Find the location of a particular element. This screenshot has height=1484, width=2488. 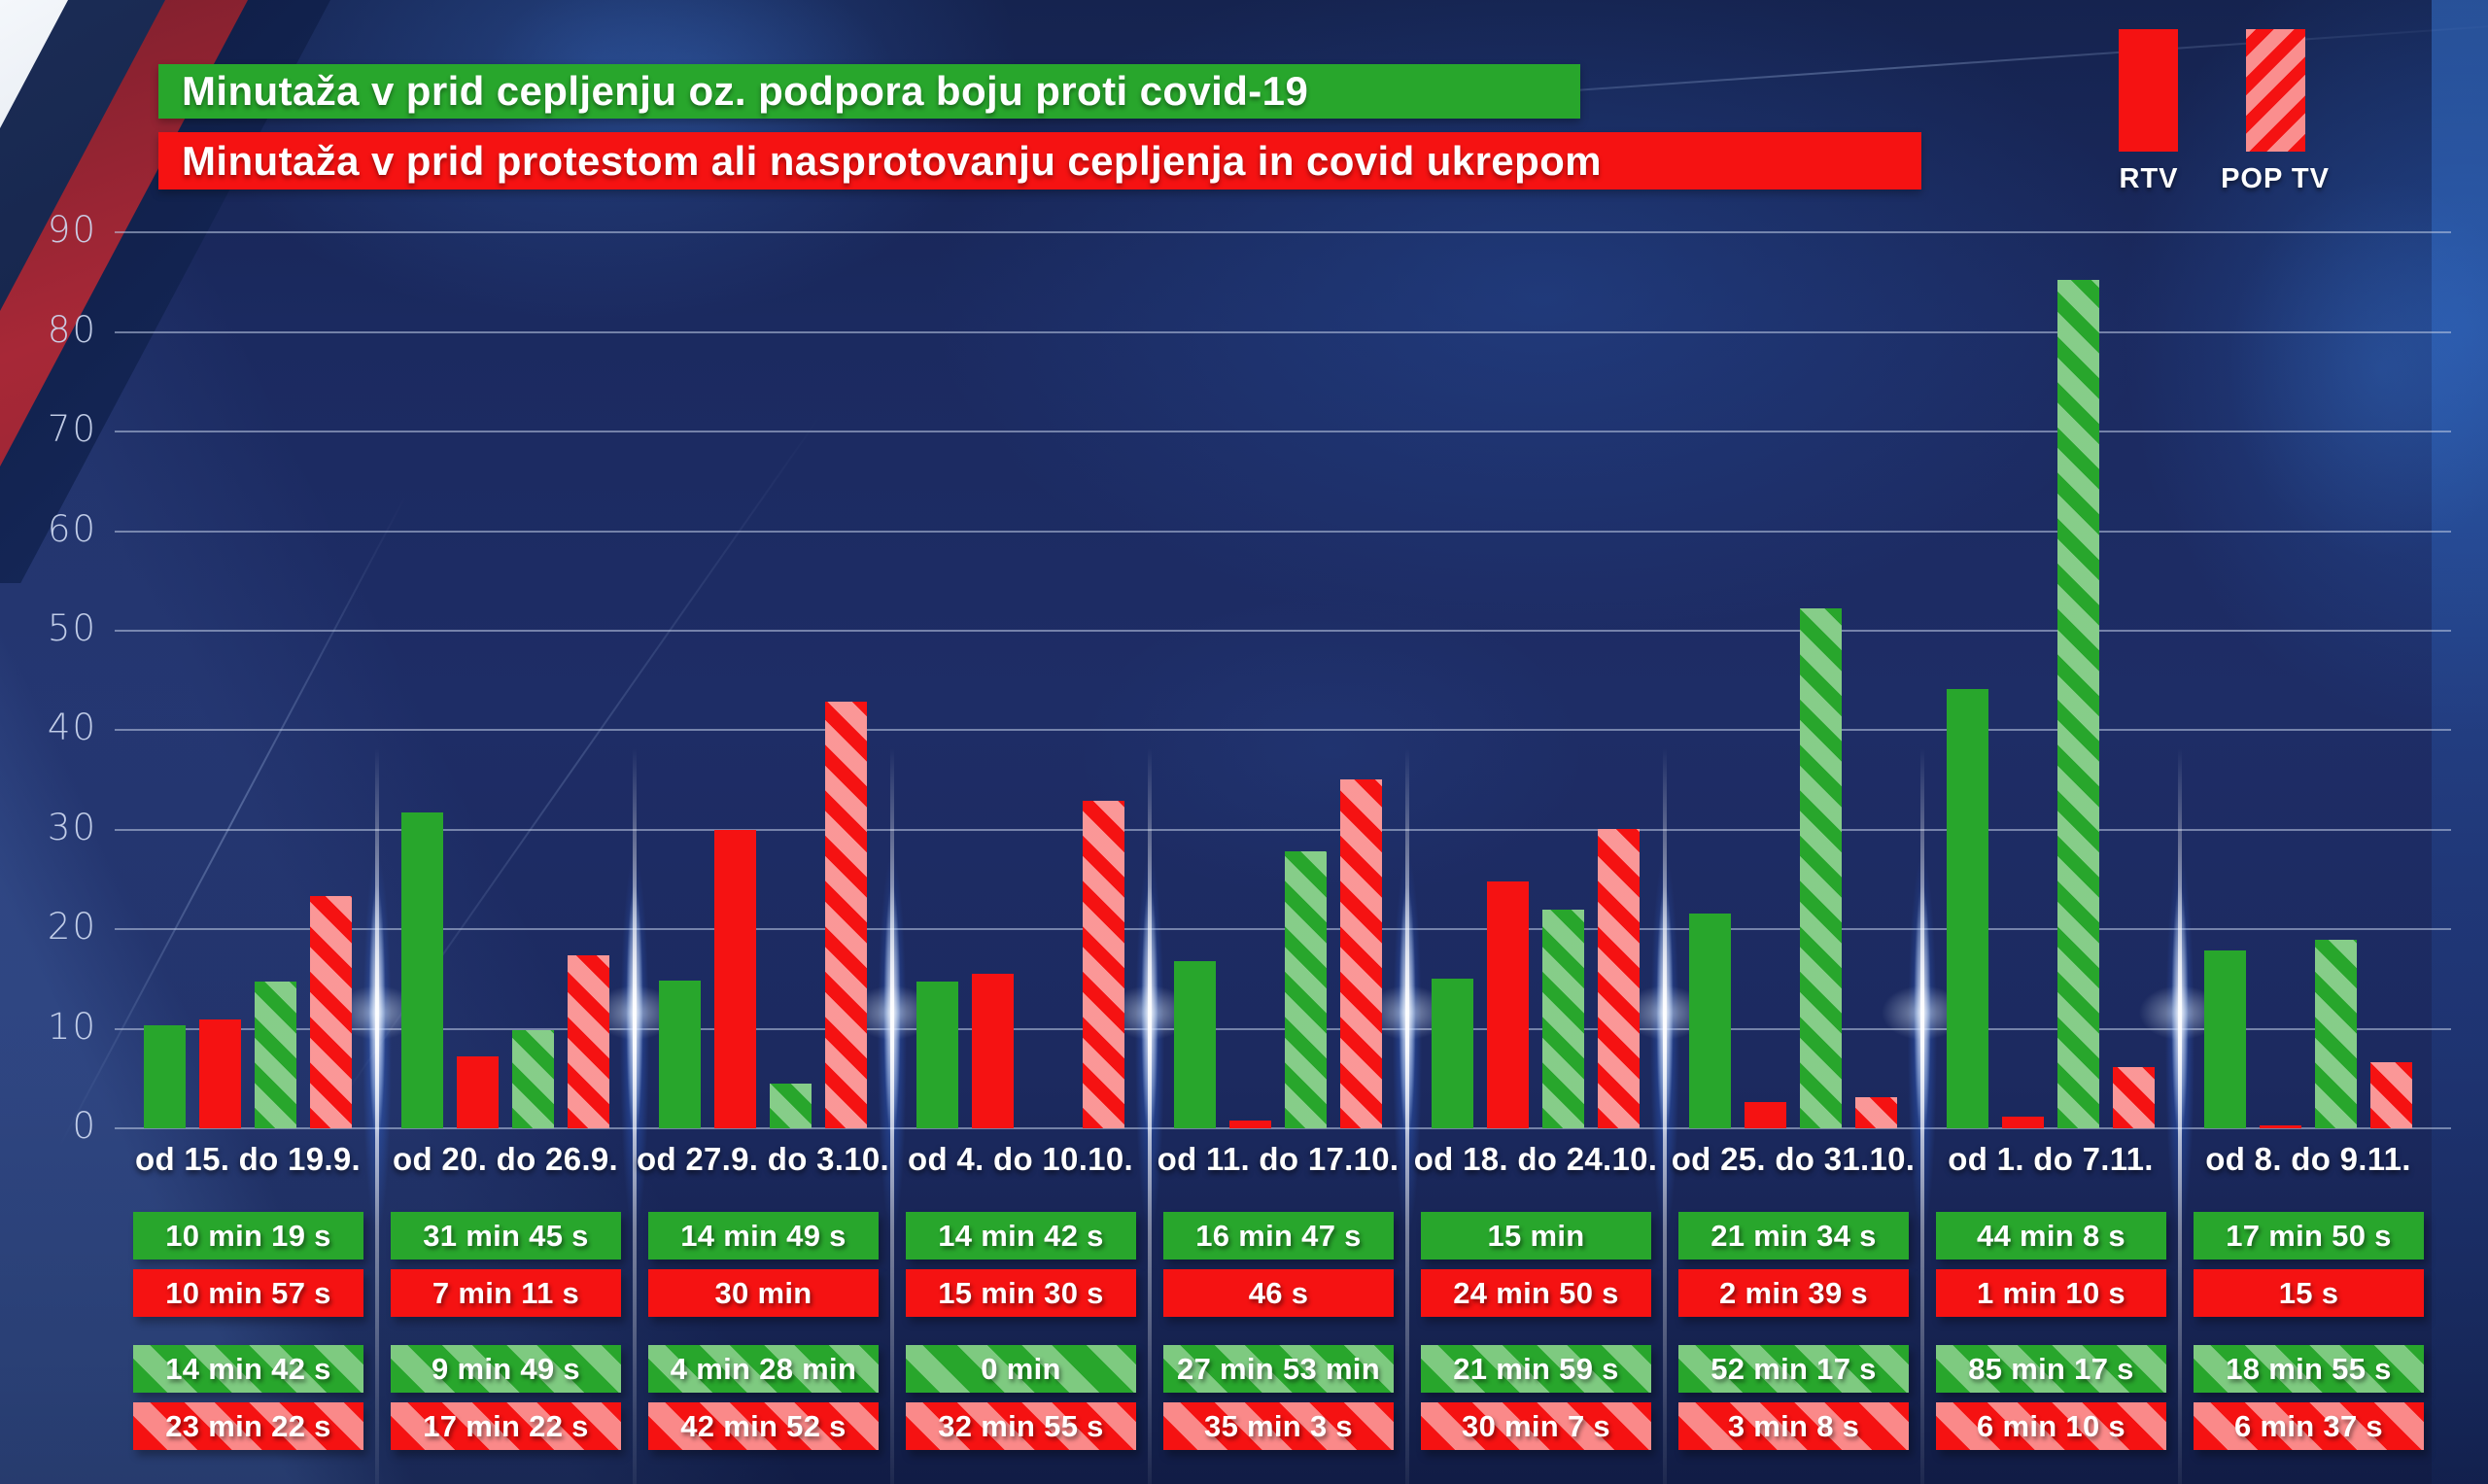

category-label: od 20. do 26.9. is located at coordinates (505, 1159).